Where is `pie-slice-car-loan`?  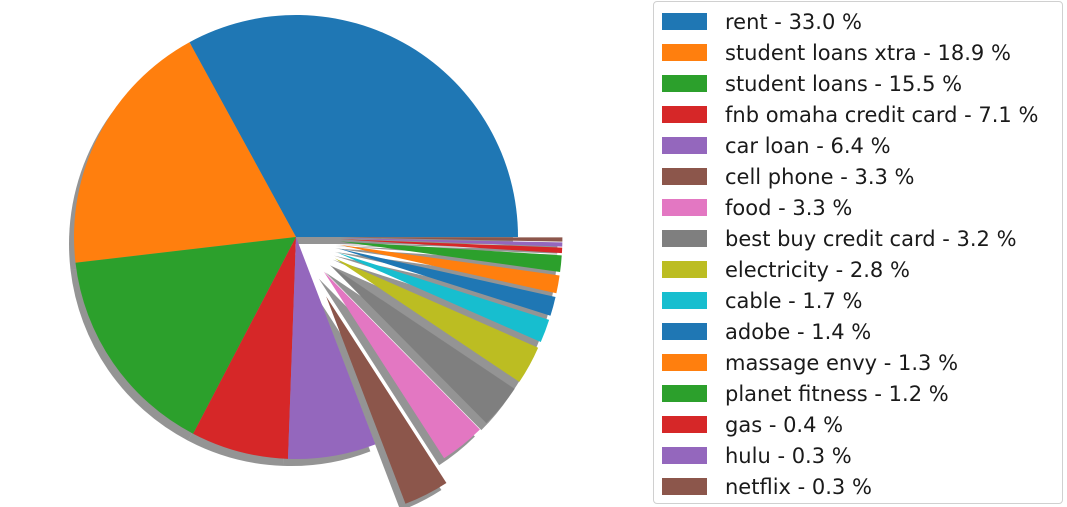 pie-slice-car-loan is located at coordinates (331, 348).